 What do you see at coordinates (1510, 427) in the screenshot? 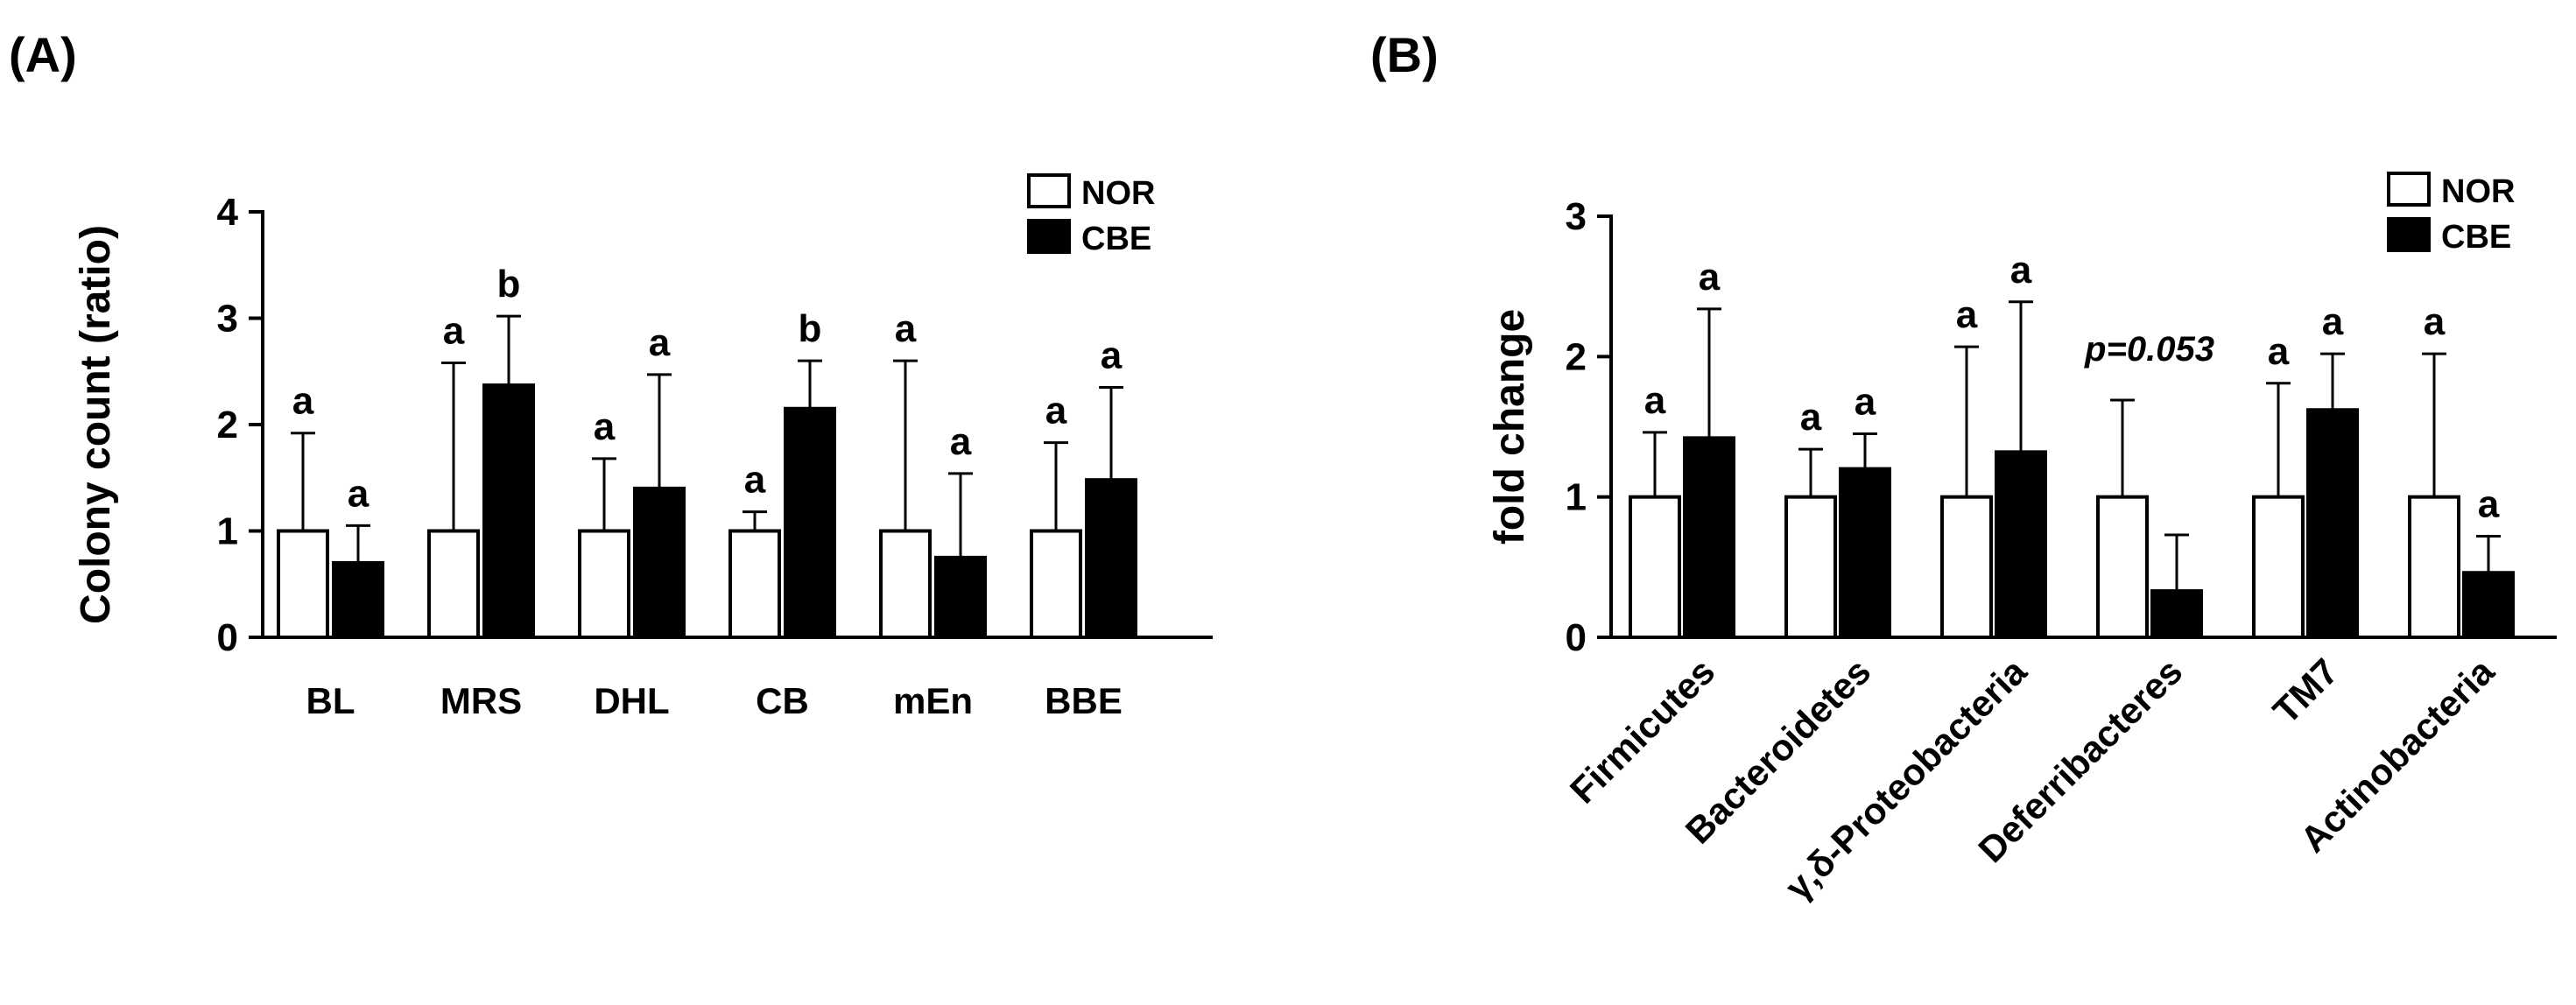
I see `y-axis-title: fold change` at bounding box center [1510, 427].